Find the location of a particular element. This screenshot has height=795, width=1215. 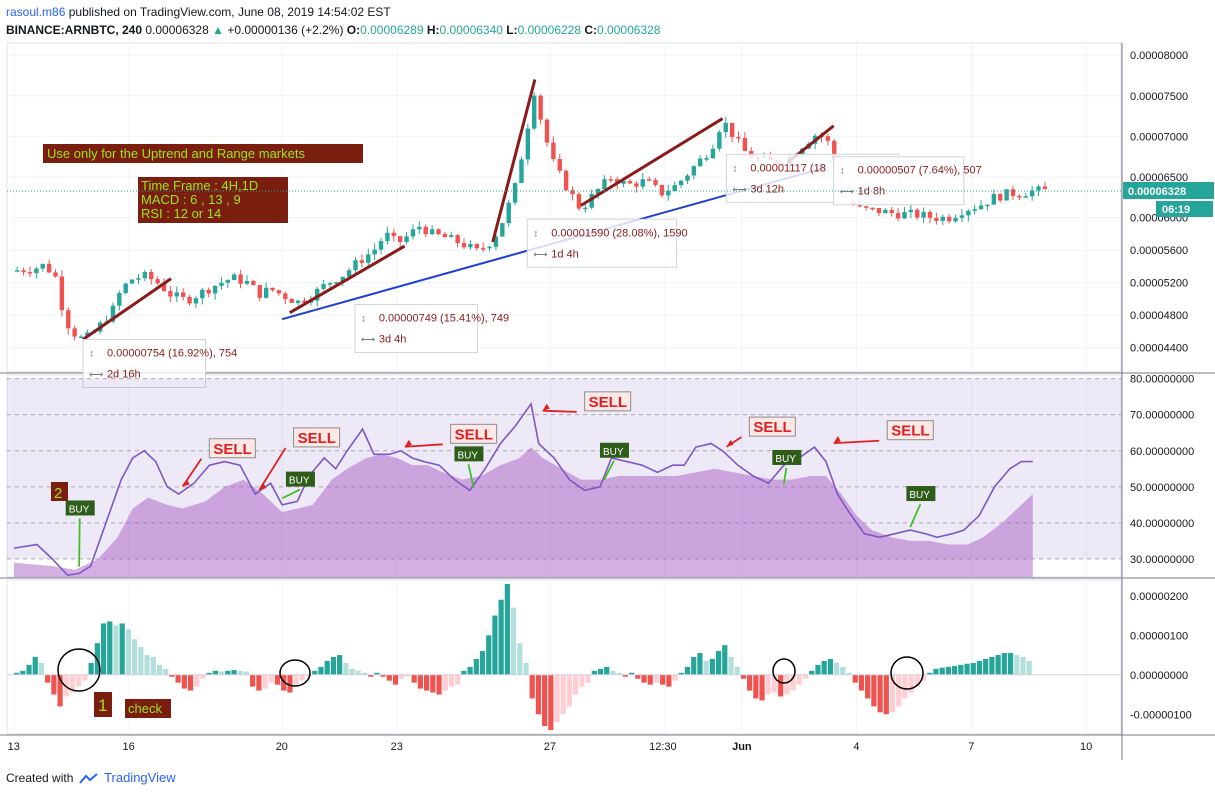

tradingview-brand-link: TradingView is located at coordinates (140, 777).